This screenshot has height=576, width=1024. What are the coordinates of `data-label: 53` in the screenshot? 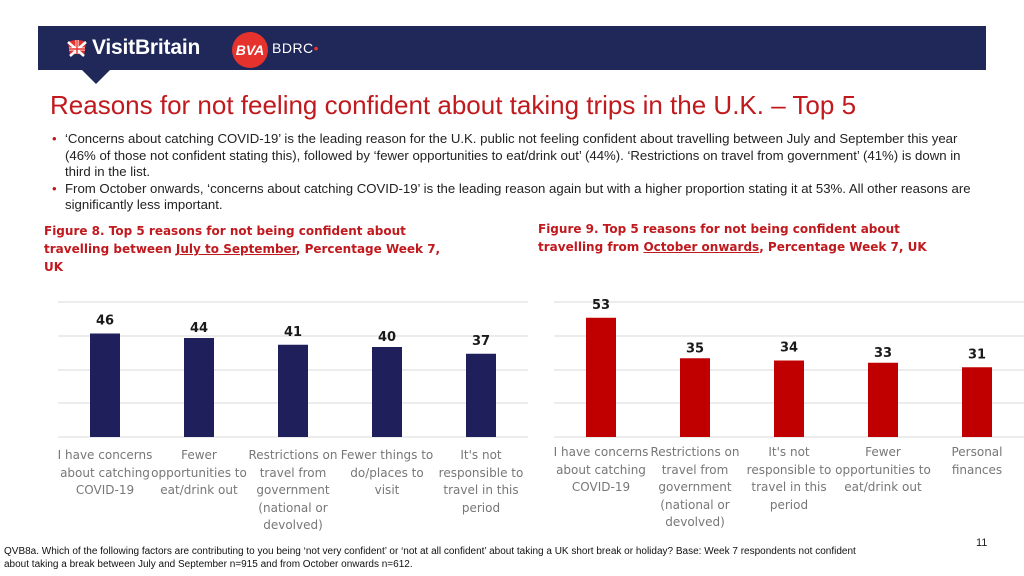 It's located at (601, 305).